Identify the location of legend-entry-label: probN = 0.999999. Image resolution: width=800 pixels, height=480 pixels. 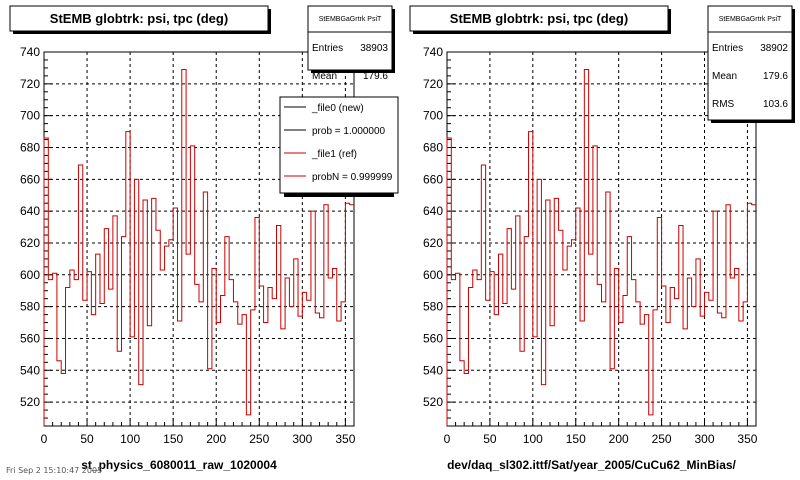
(352, 177).